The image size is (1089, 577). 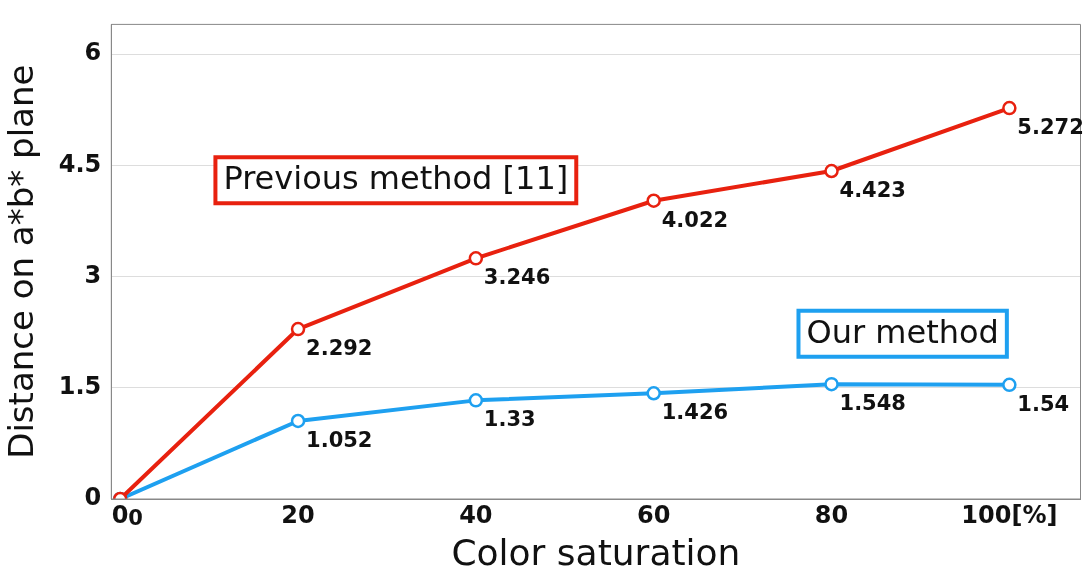 What do you see at coordinates (654, 514) in the screenshot?
I see `x-tick-label: 60` at bounding box center [654, 514].